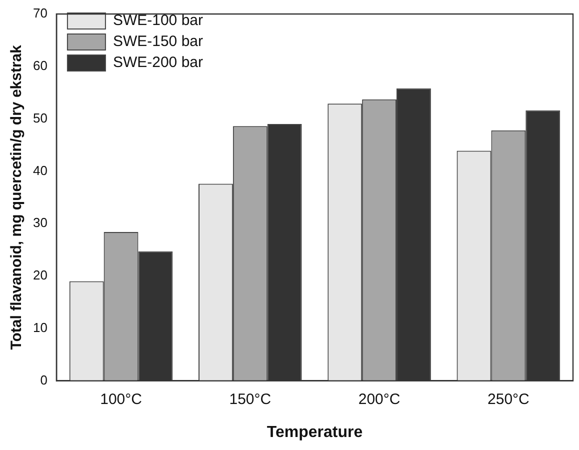  What do you see at coordinates (40, 327) in the screenshot?
I see `y-tick-label: 10` at bounding box center [40, 327].